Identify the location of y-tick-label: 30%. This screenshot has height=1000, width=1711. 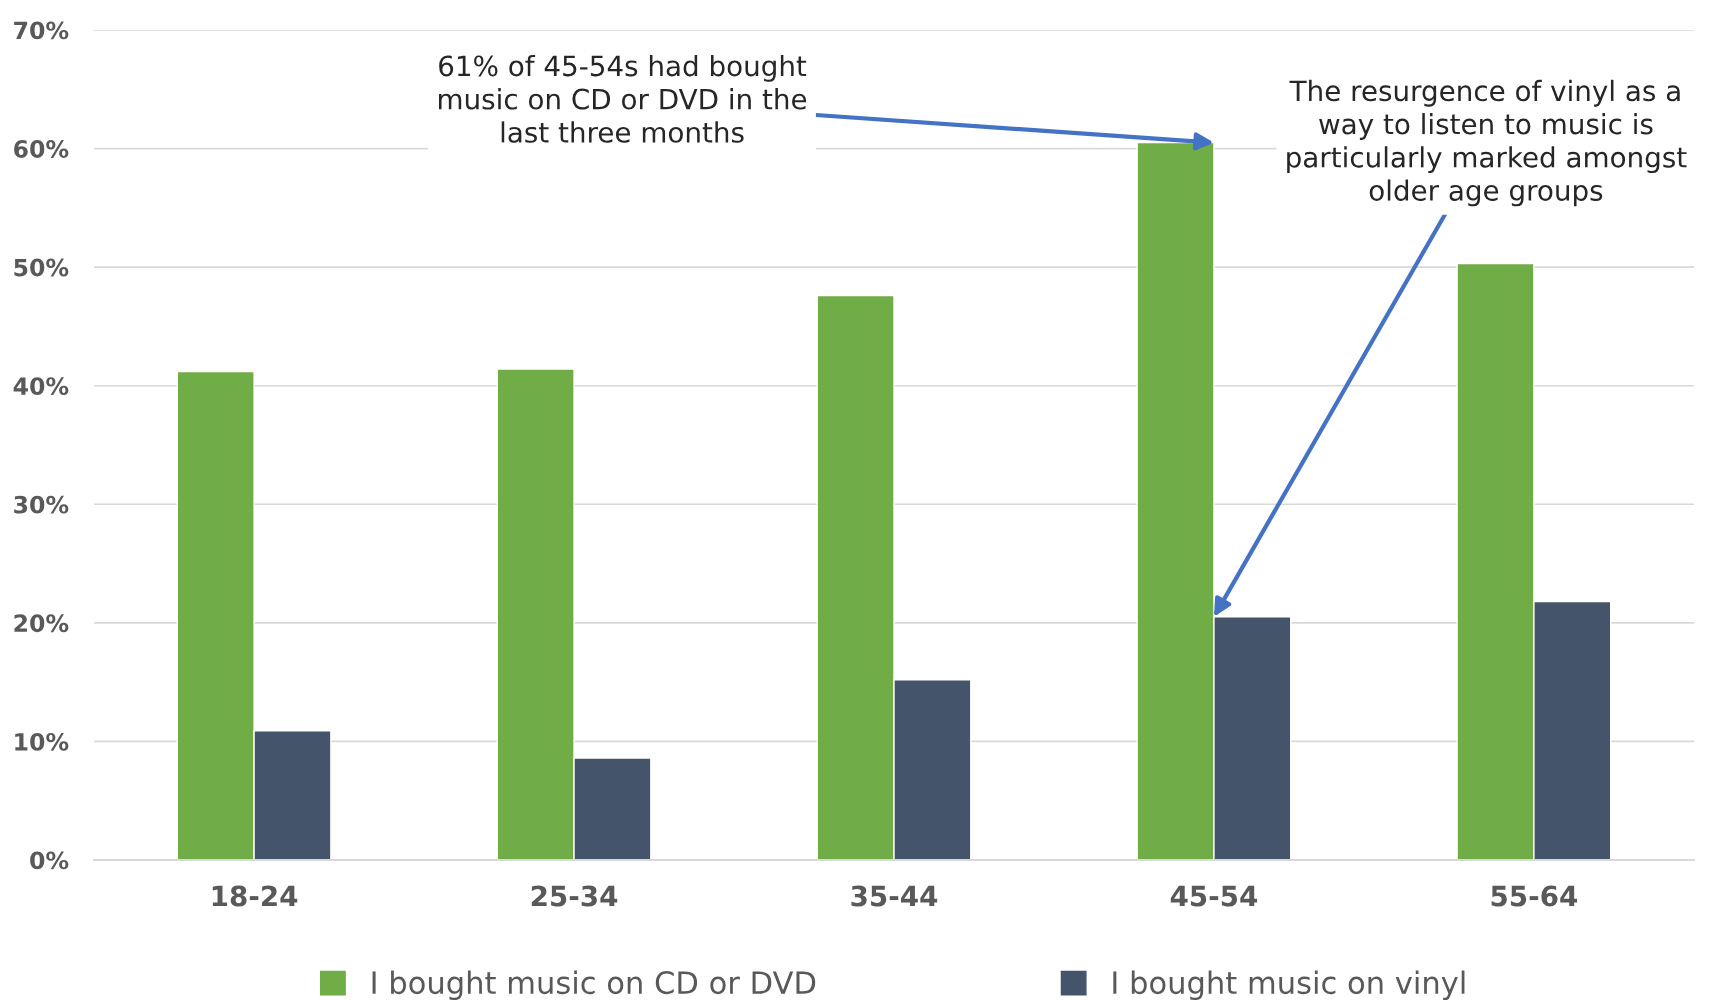
(41, 504).